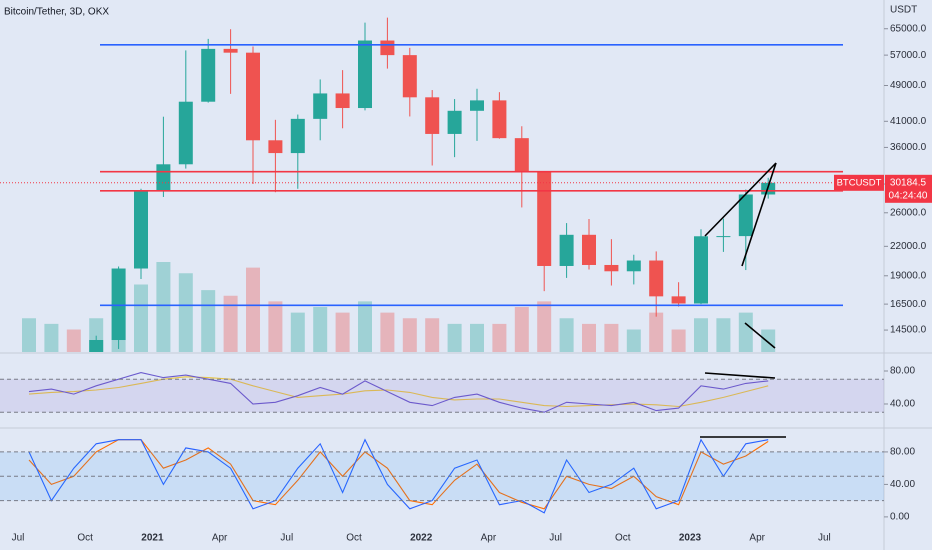  I want to click on rsi-ma-line, so click(398, 392).